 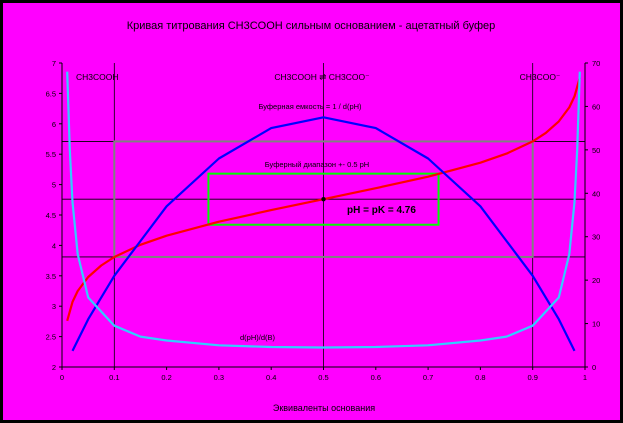 What do you see at coordinates (54, 245) in the screenshot?
I see `y-tick-label: 4` at bounding box center [54, 245].